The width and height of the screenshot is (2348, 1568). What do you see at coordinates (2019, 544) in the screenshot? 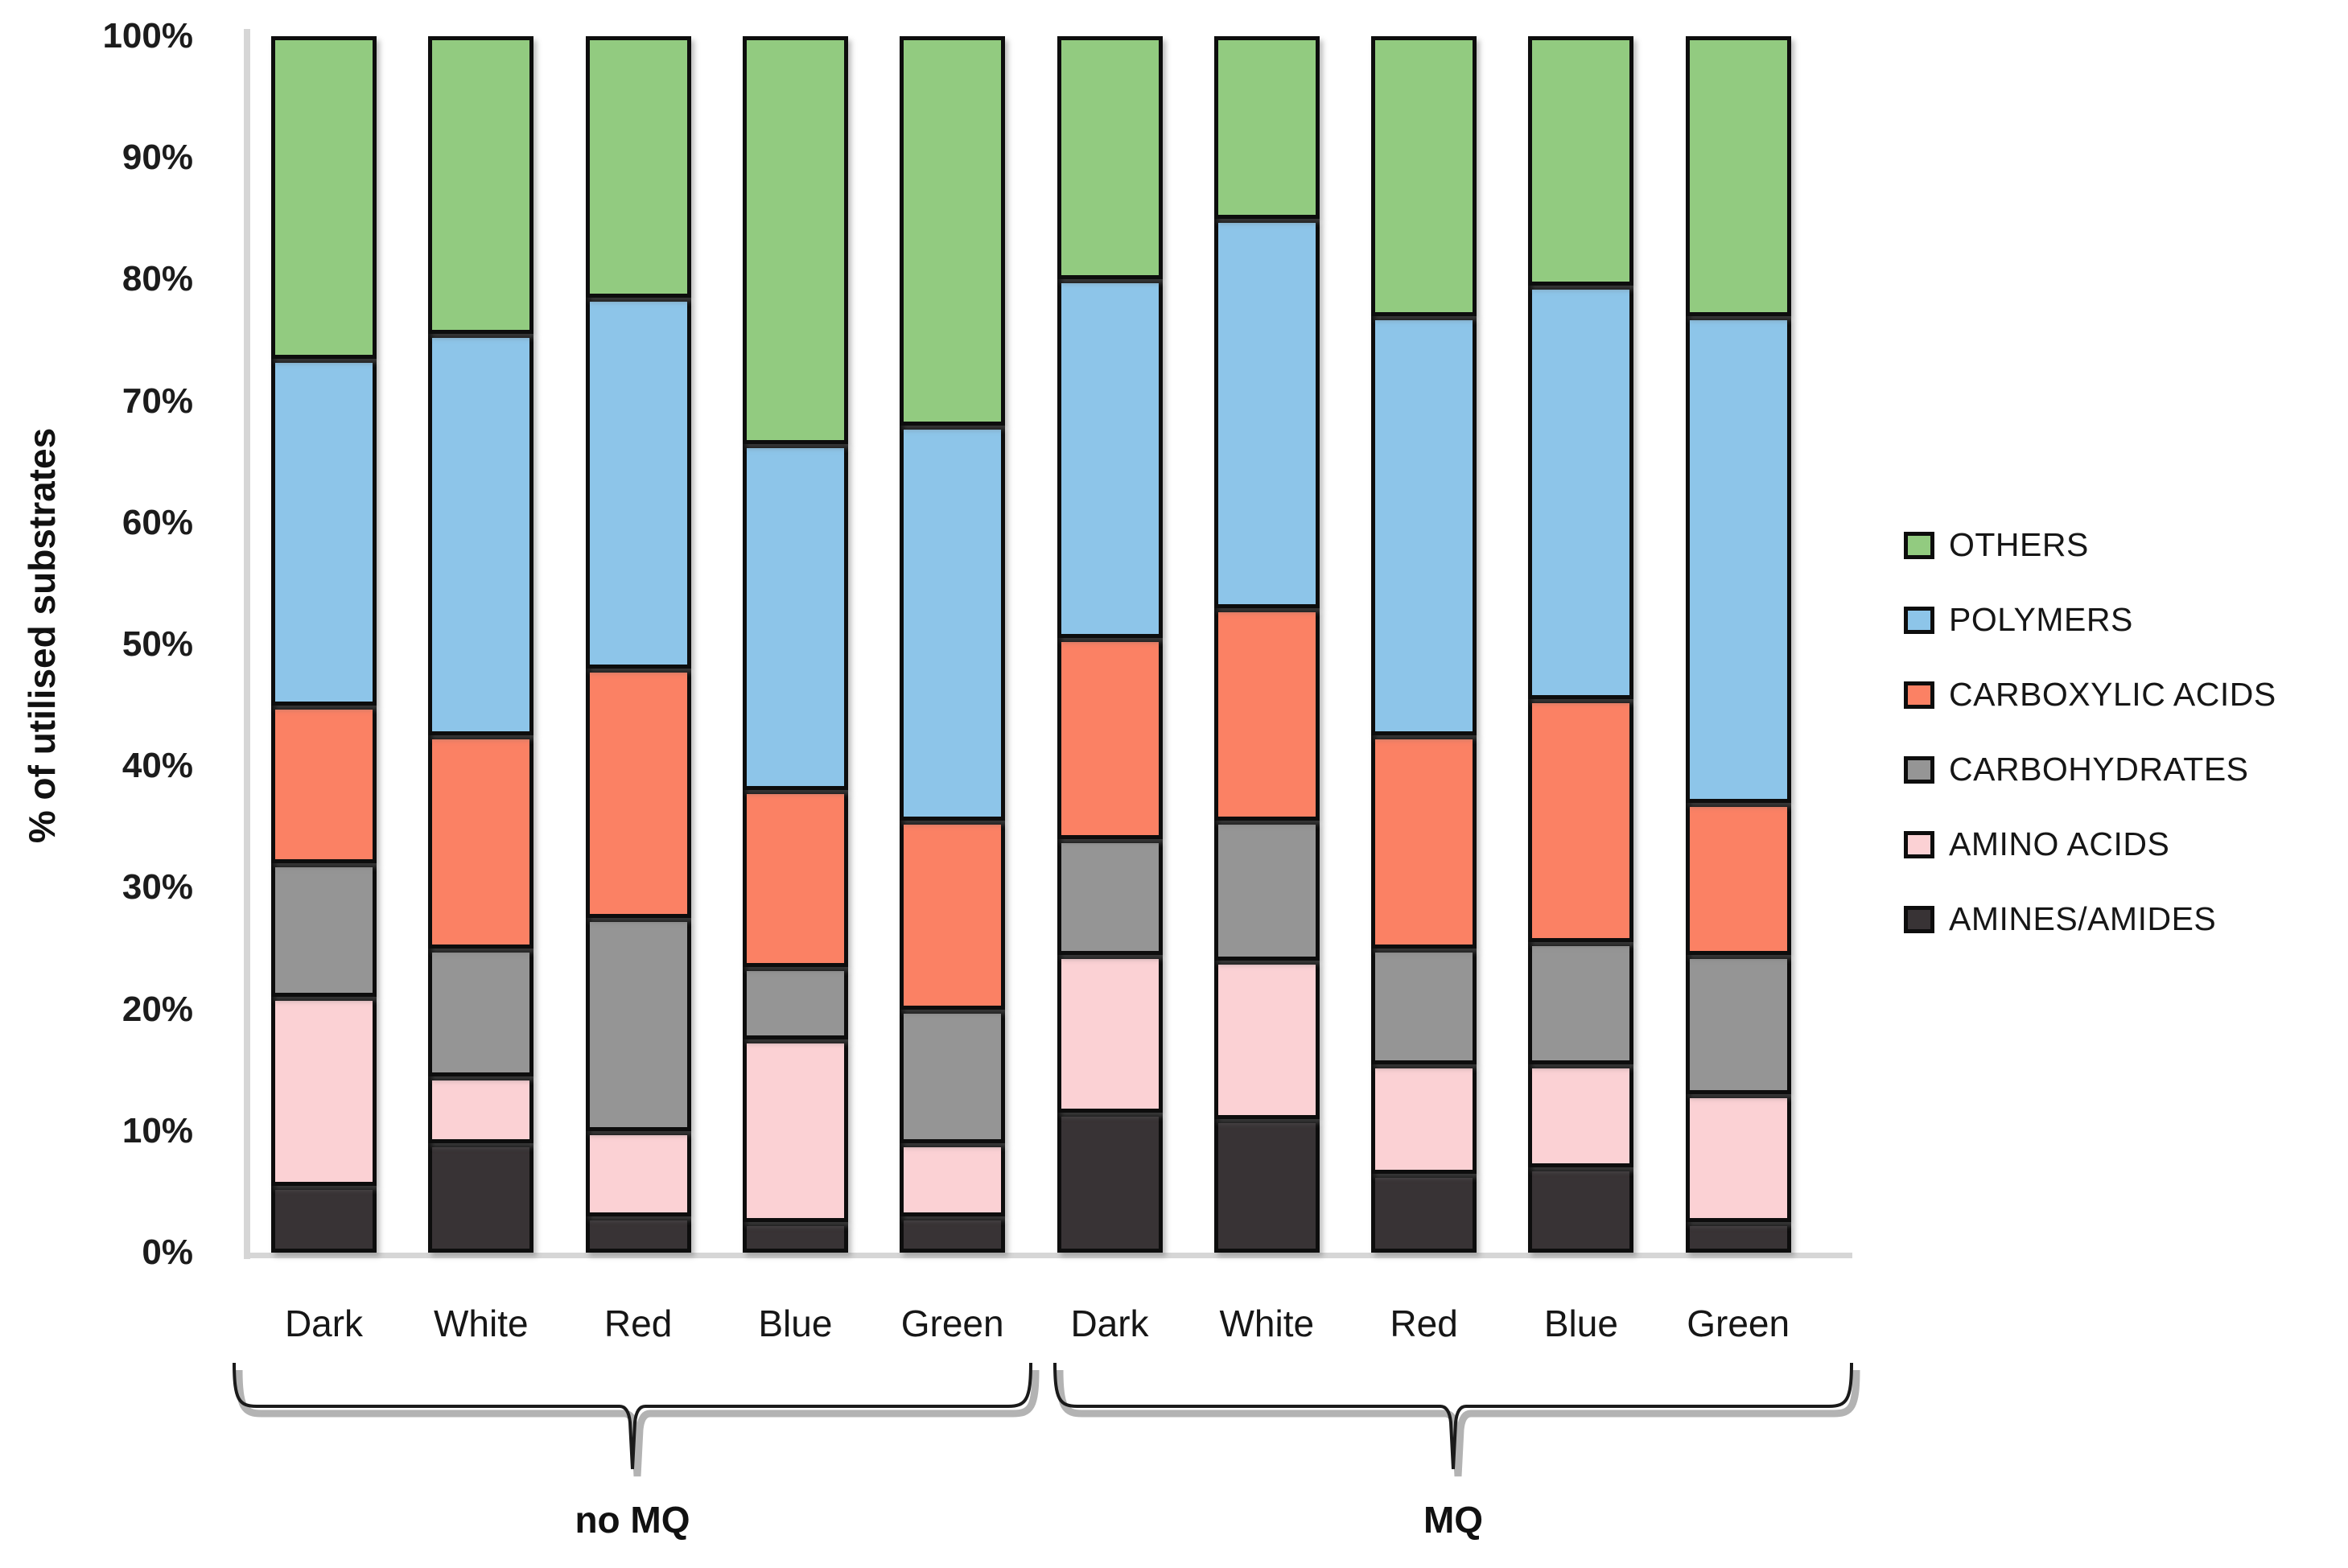
I see `legend-label: OTHERS` at bounding box center [2019, 544].